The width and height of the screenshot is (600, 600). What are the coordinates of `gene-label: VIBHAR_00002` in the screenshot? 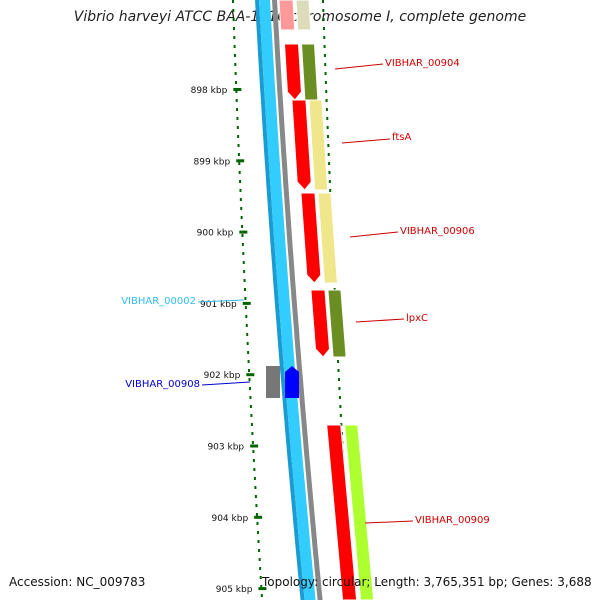 It's located at (158, 301).